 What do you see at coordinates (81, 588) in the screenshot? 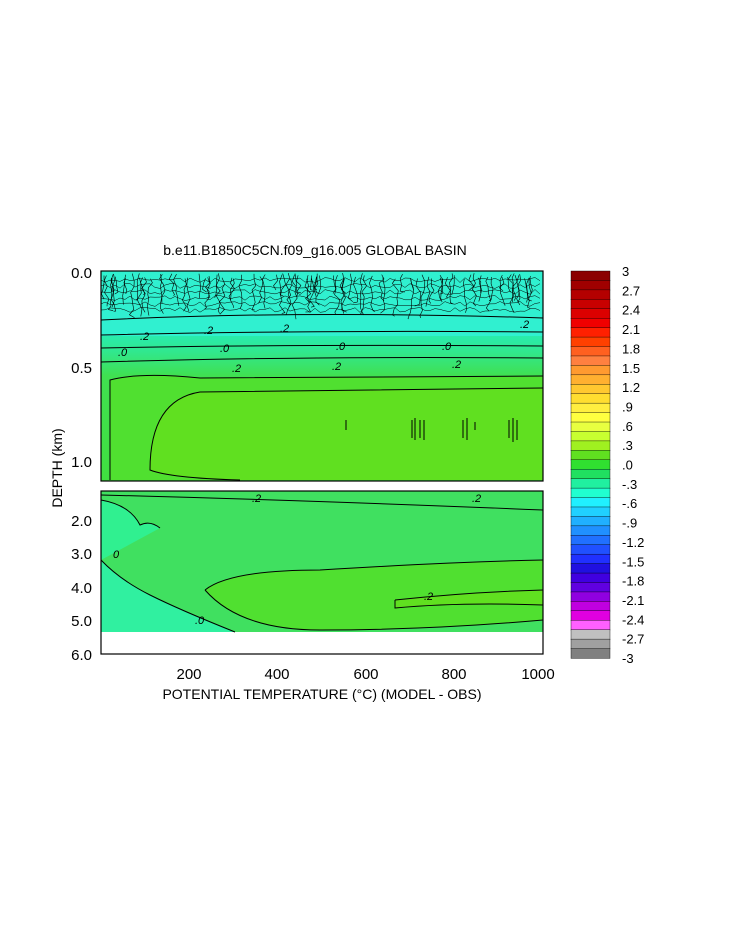
I see `y-axis-lower: 2.0 3.0 4.0 5.0 6.0` at bounding box center [81, 588].